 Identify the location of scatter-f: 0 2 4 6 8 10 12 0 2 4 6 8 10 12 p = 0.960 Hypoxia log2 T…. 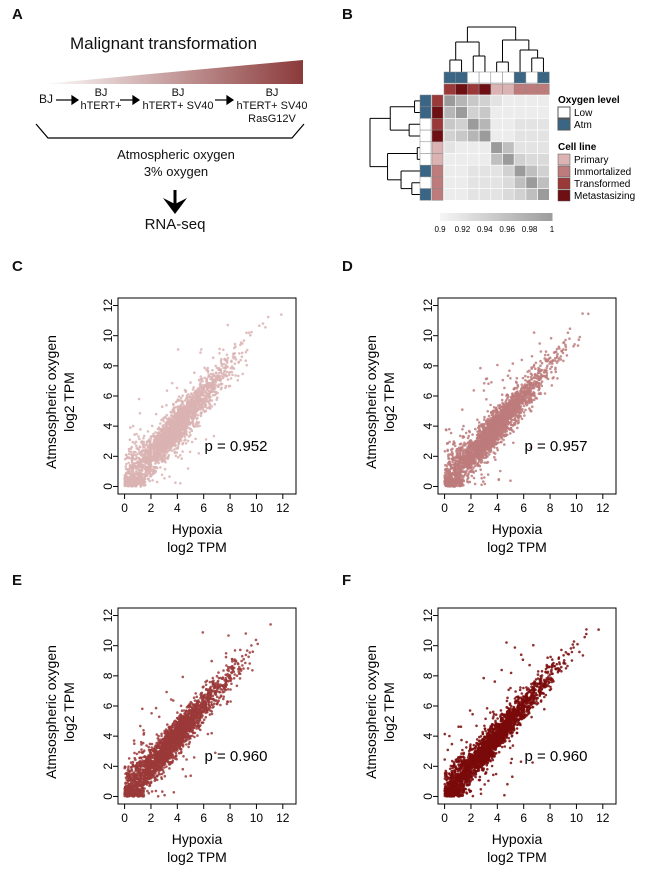
(490, 736).